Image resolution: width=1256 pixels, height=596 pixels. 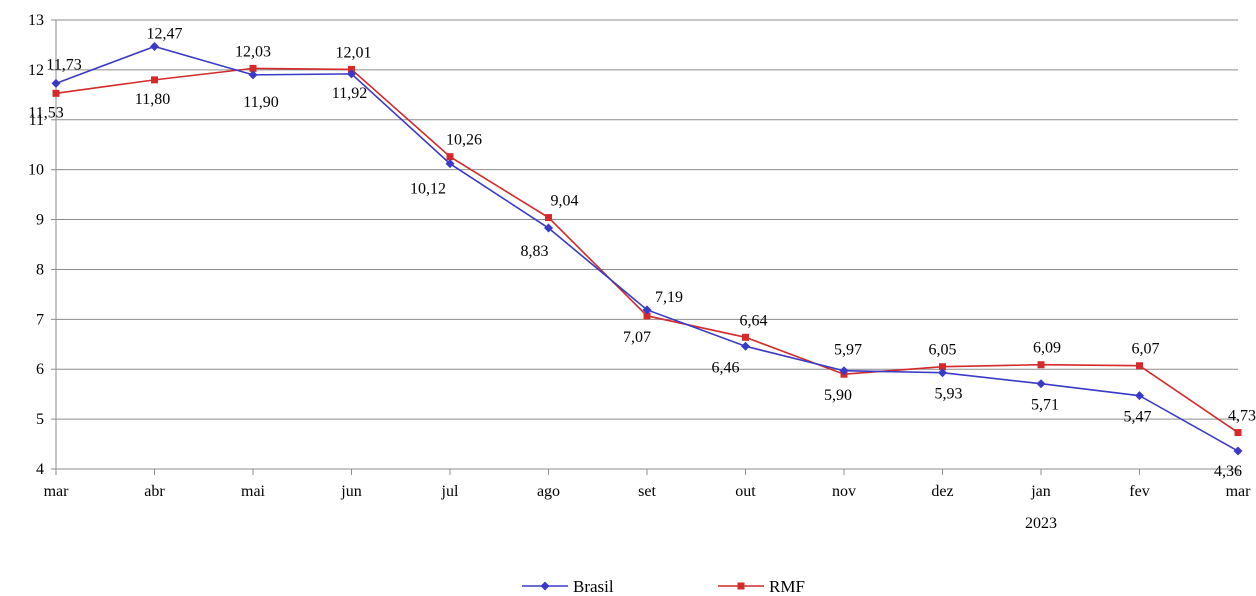 What do you see at coordinates (637, 337) in the screenshot?
I see `data-label-rmf: 7,07` at bounding box center [637, 337].